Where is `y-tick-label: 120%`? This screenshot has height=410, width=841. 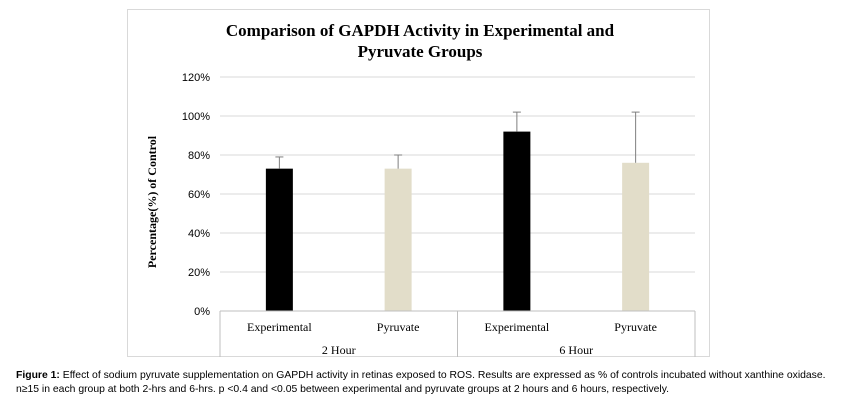 y-tick-label: 120% is located at coordinates (196, 78).